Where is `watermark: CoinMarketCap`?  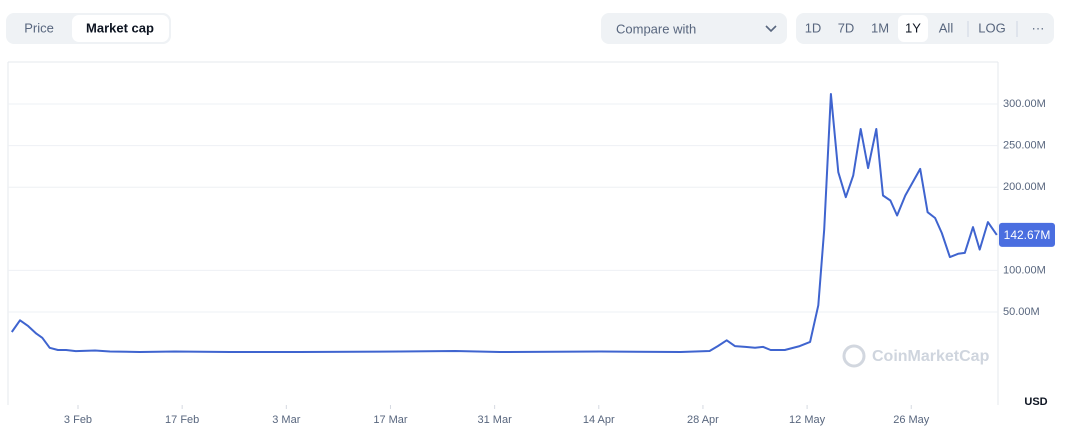 watermark: CoinMarketCap is located at coordinates (931, 356).